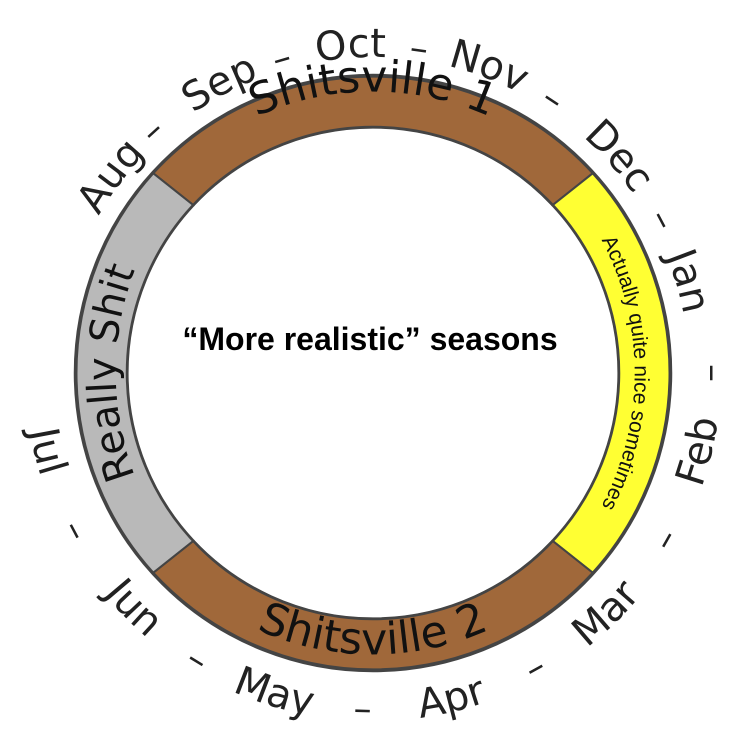  What do you see at coordinates (697, 452) in the screenshot?
I see `month-label-feb: Feb` at bounding box center [697, 452].